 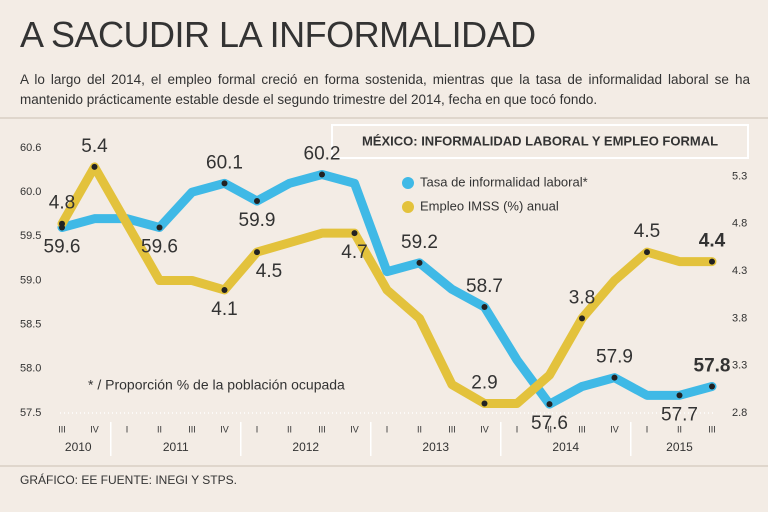 What do you see at coordinates (679, 447) in the screenshot?
I see `x-group-label: 2015` at bounding box center [679, 447].